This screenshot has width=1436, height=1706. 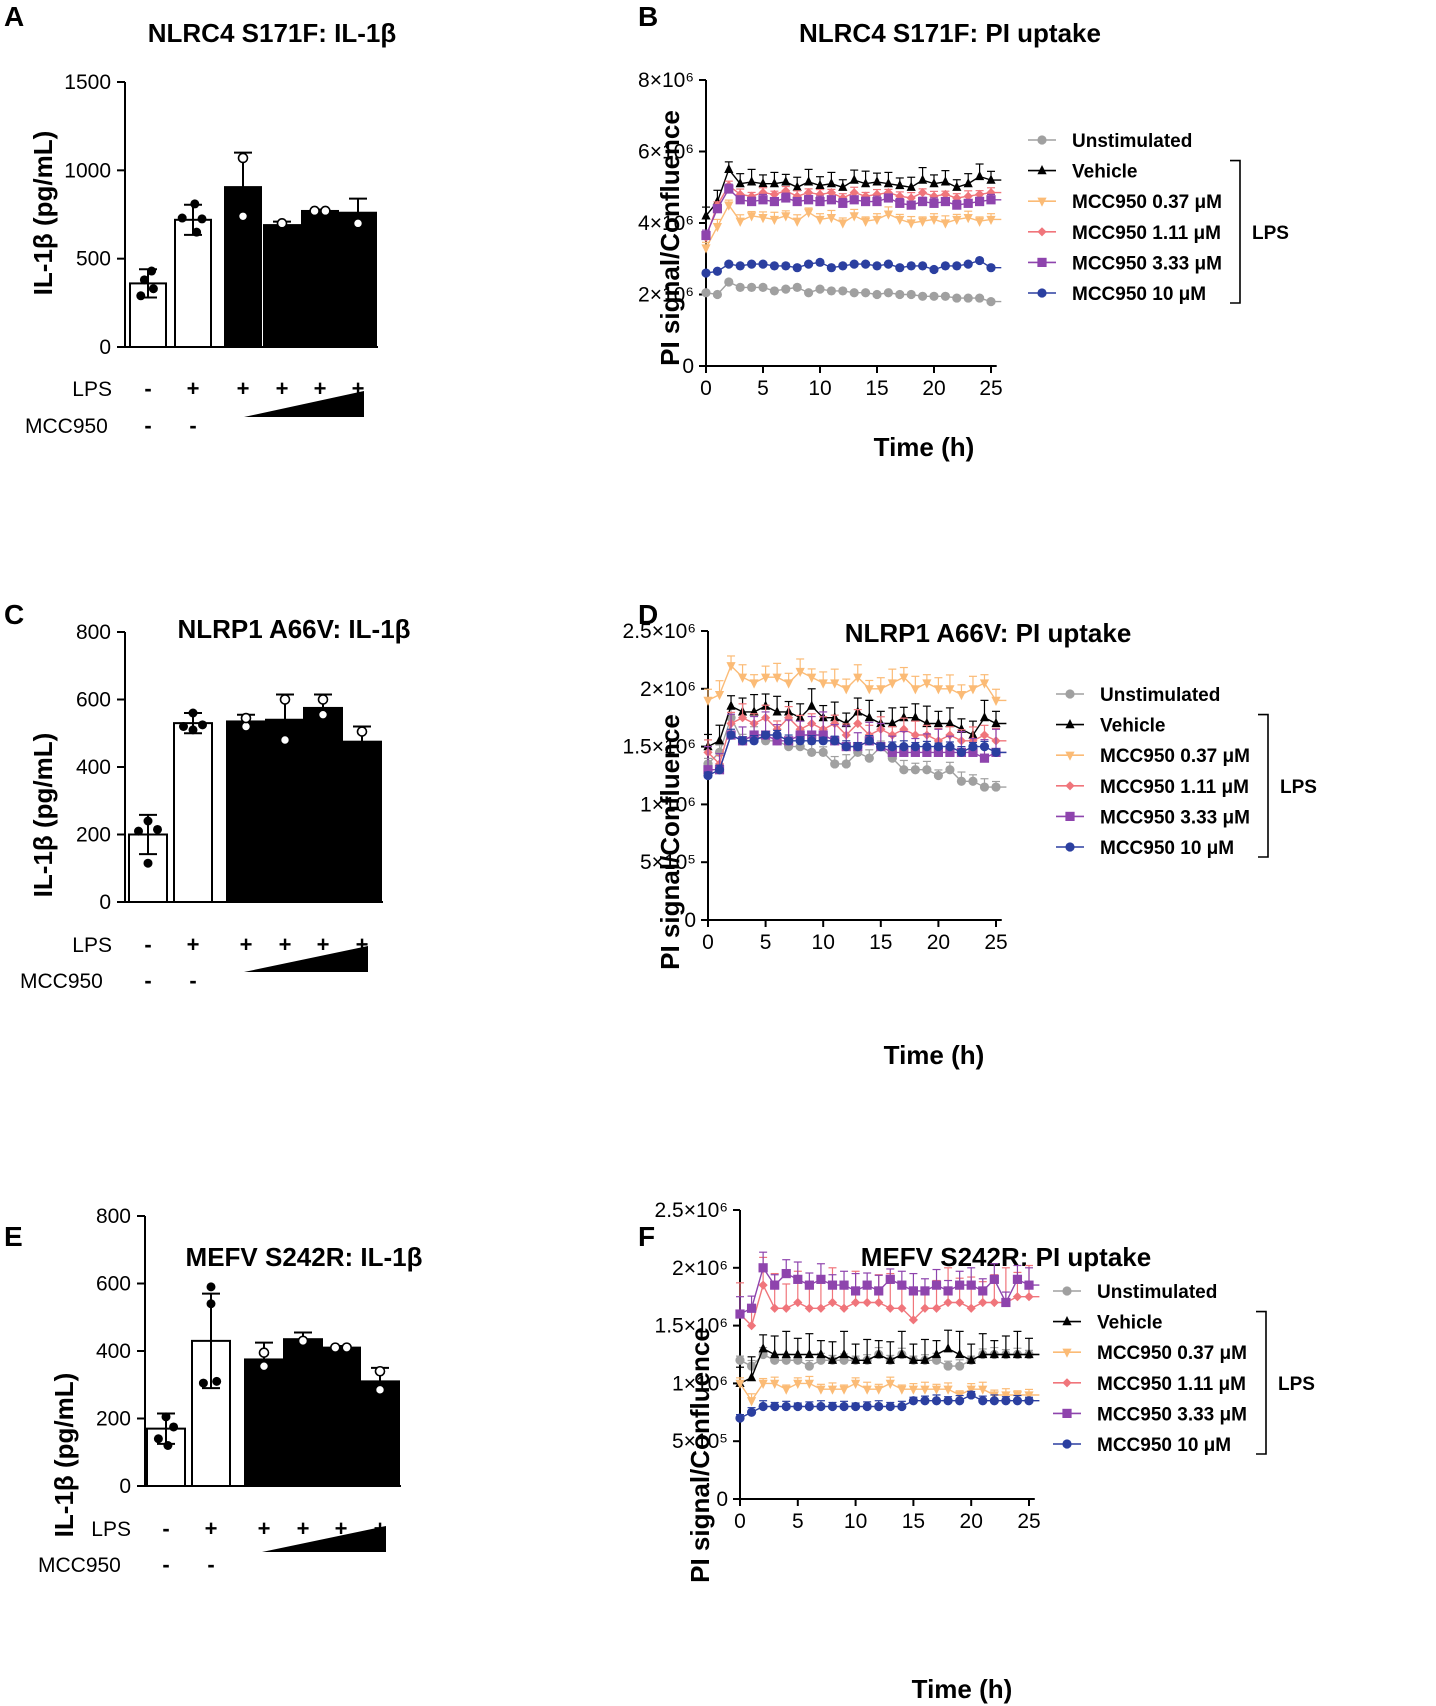 What do you see at coordinates (855, 1521) in the screenshot?
I see `x-tick-label: 10` at bounding box center [855, 1521].